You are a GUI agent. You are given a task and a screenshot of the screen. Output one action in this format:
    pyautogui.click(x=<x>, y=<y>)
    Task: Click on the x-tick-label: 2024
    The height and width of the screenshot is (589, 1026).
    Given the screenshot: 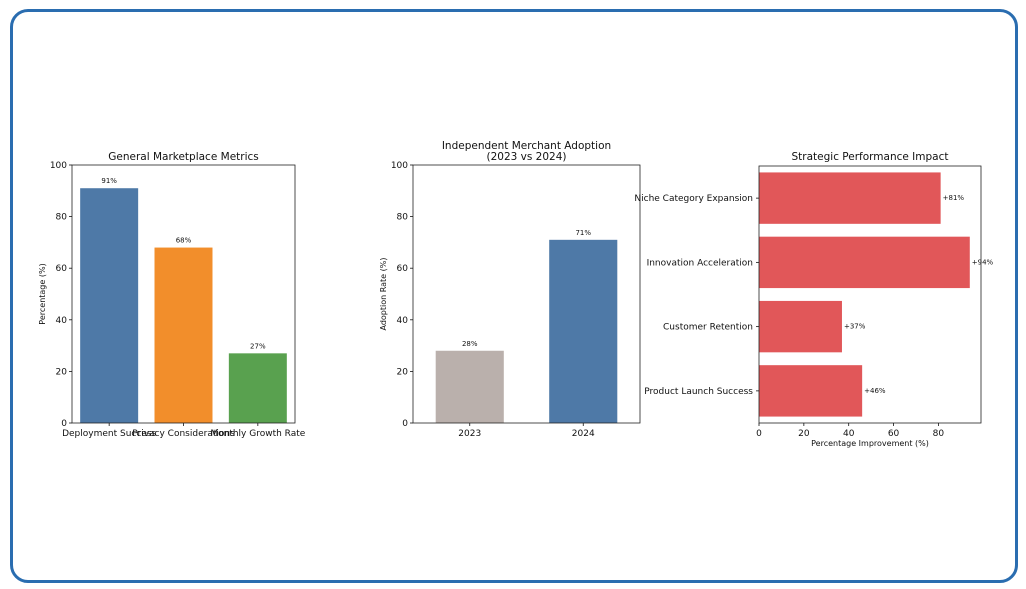 What is the action you would take?
    pyautogui.click(x=583, y=434)
    